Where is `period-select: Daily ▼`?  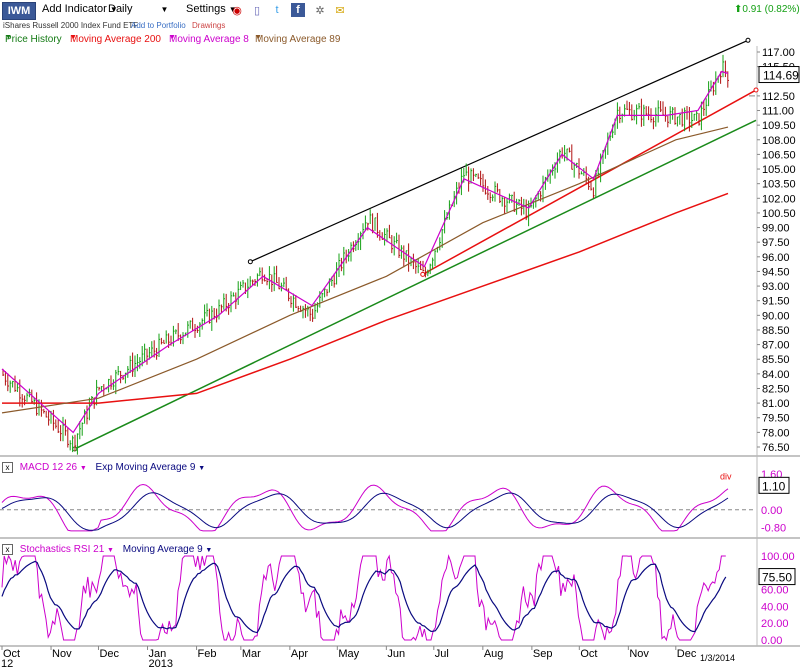
period-select: Daily ▼ is located at coordinates (138, 9).